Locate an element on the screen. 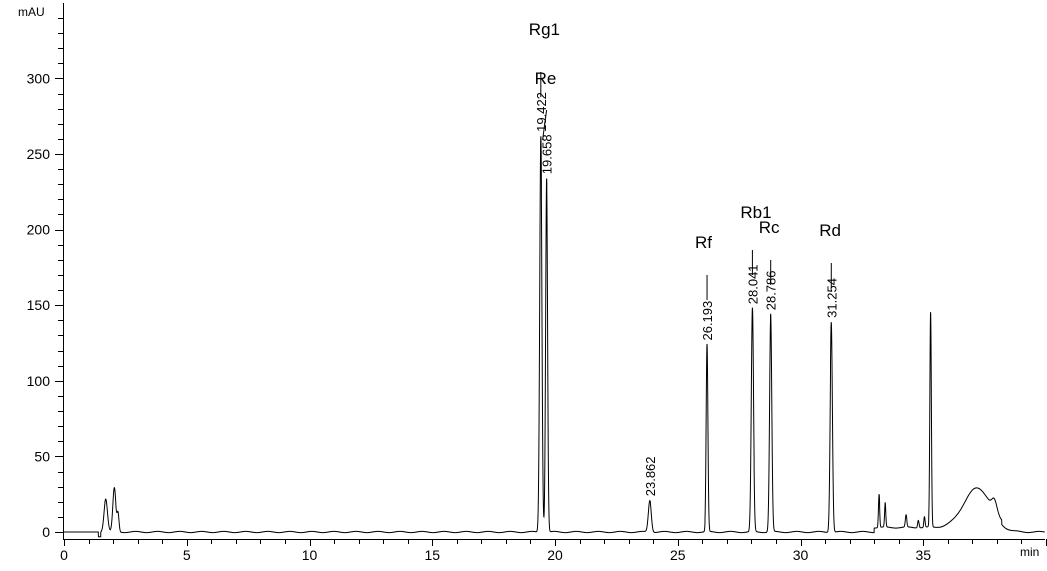 The width and height of the screenshot is (1047, 571). x-tick-label: 5 is located at coordinates (187, 555).